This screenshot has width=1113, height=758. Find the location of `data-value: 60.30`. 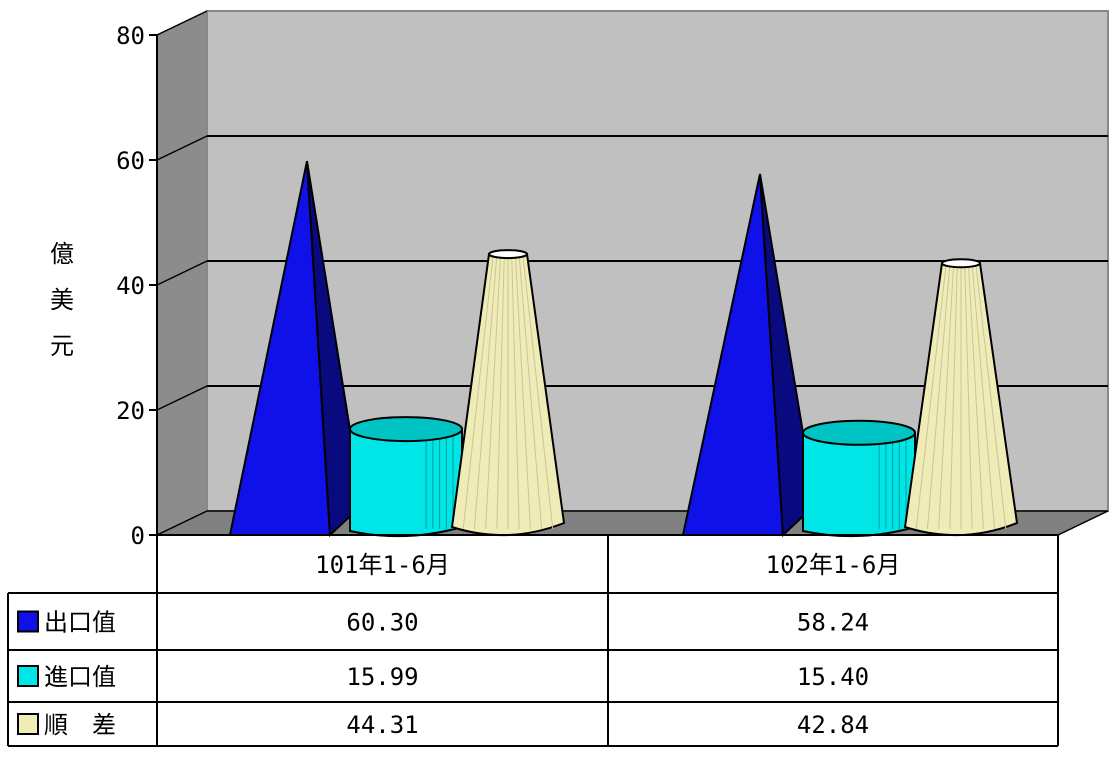

data-value: 60.30 is located at coordinates (382, 623).